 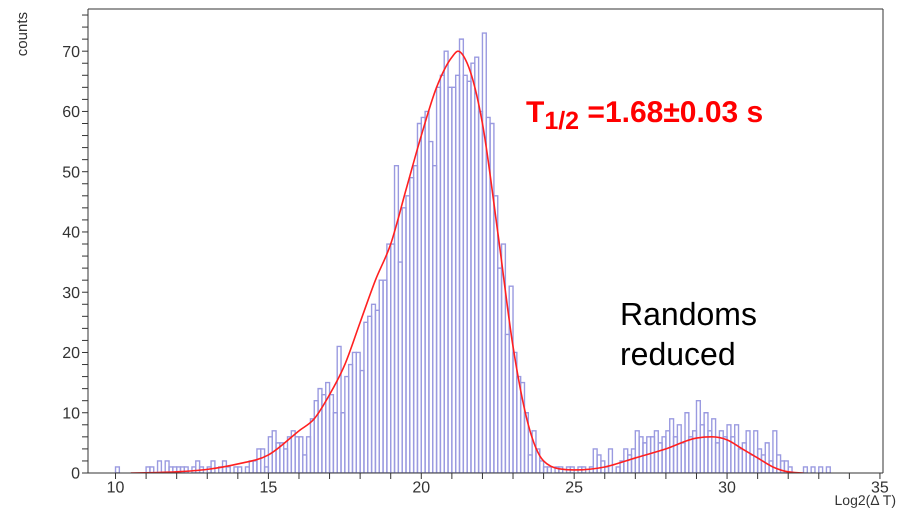 I want to click on y-tick-label: 20, so click(x=71, y=353).